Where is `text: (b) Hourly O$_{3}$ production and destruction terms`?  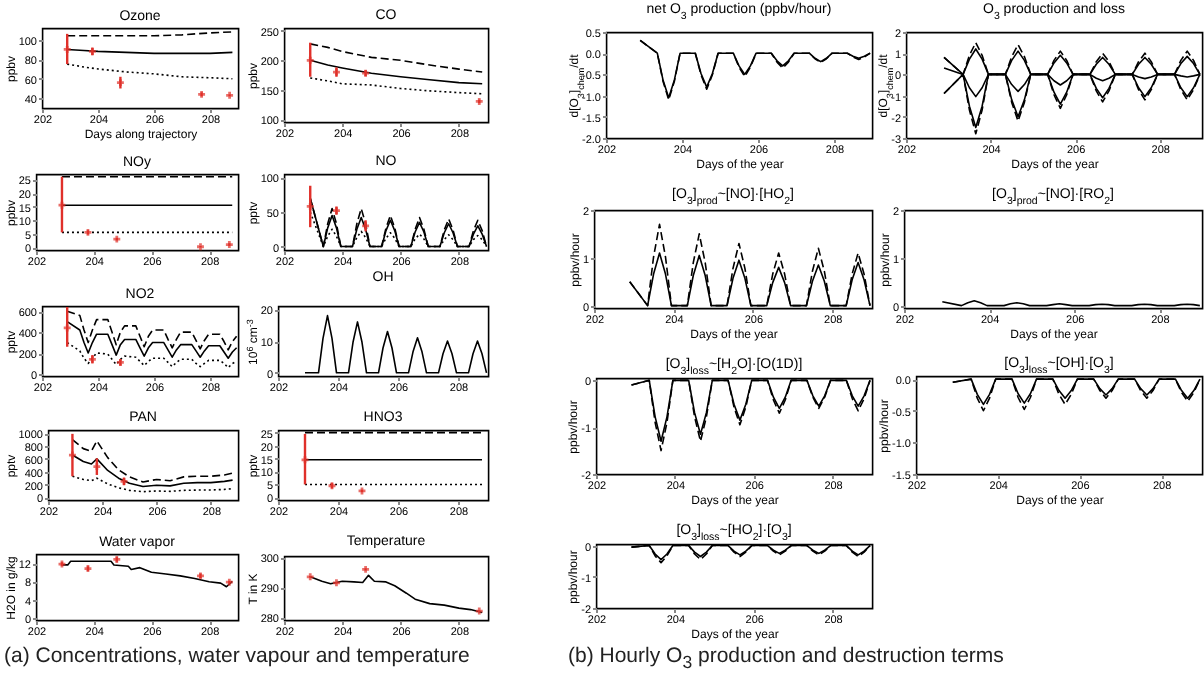 text: (b) Hourly O$_{3}$ production and destruction terms is located at coordinates (786, 658).